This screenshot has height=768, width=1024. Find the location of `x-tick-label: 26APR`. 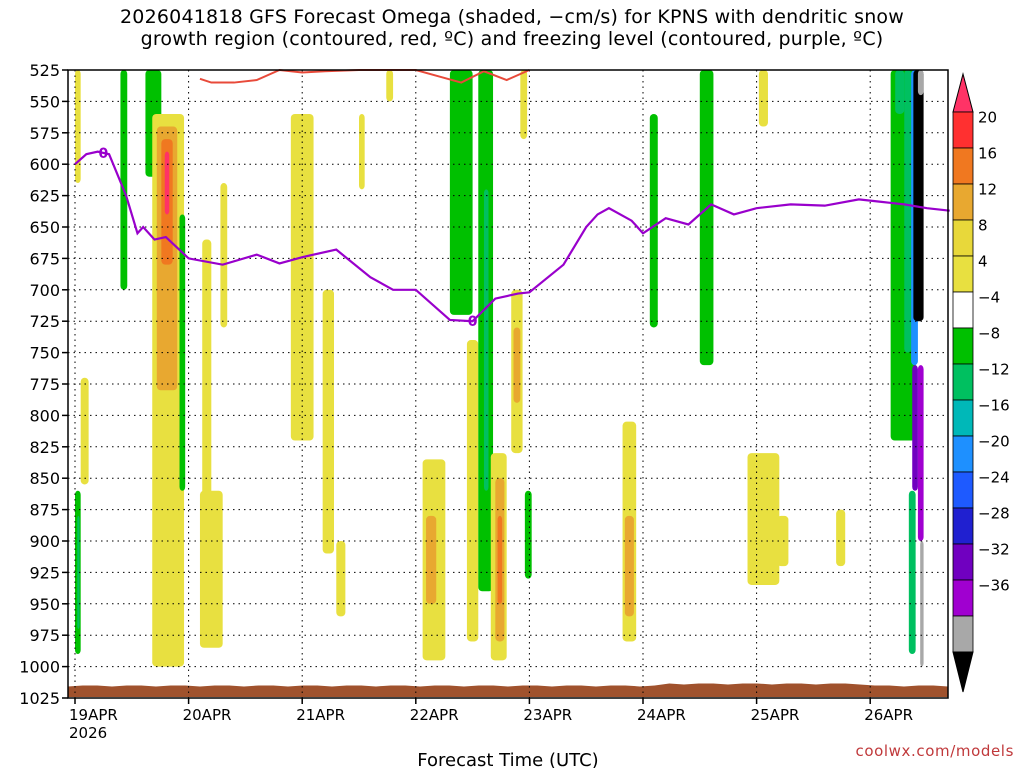

x-tick-label: 26APR is located at coordinates (888, 715).